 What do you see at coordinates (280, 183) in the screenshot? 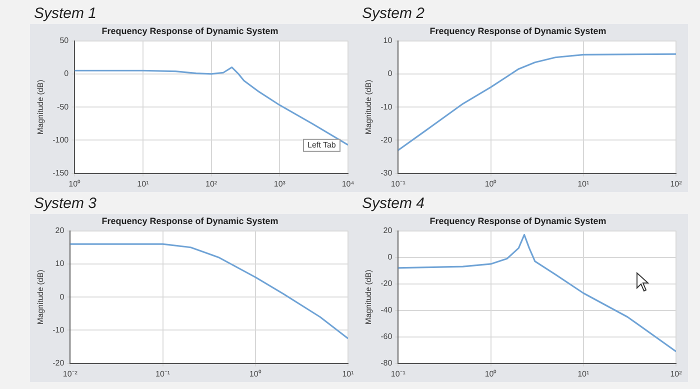
I see `x-tick-label: 10³` at bounding box center [280, 183].